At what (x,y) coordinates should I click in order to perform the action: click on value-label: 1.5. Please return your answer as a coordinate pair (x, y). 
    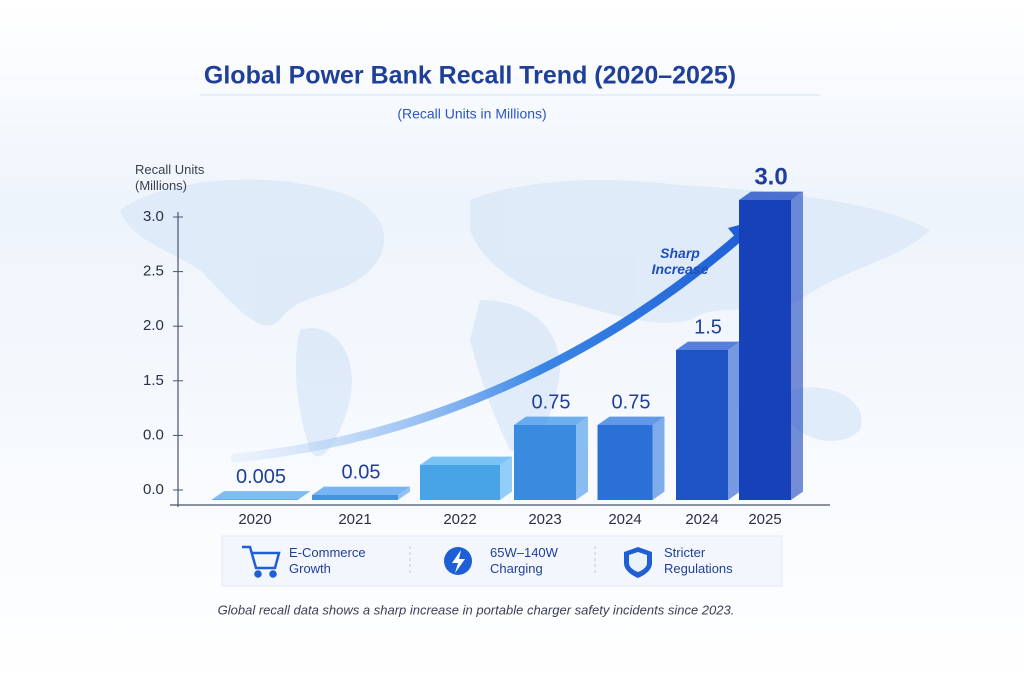
    Looking at the image, I should click on (708, 327).